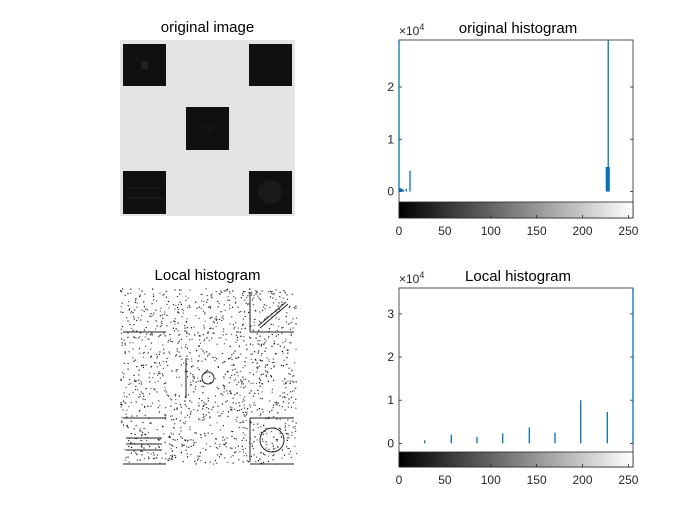  I want to click on original-ytick-label: 2, so click(390, 87).